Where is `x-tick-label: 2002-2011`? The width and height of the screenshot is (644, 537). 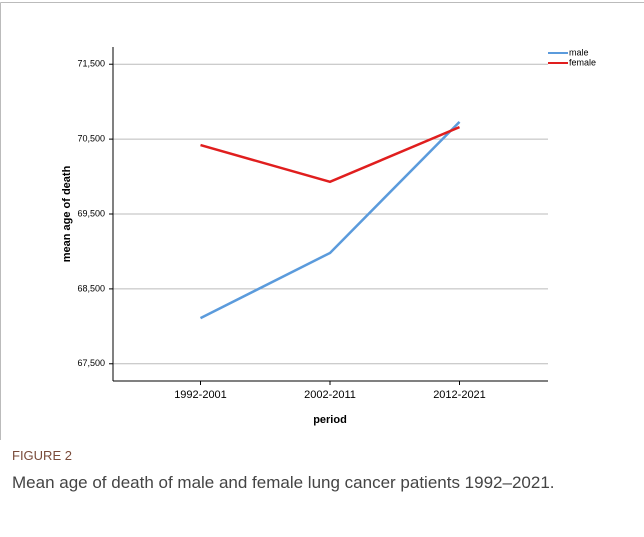 x-tick-label: 2002-2011 is located at coordinates (330, 395).